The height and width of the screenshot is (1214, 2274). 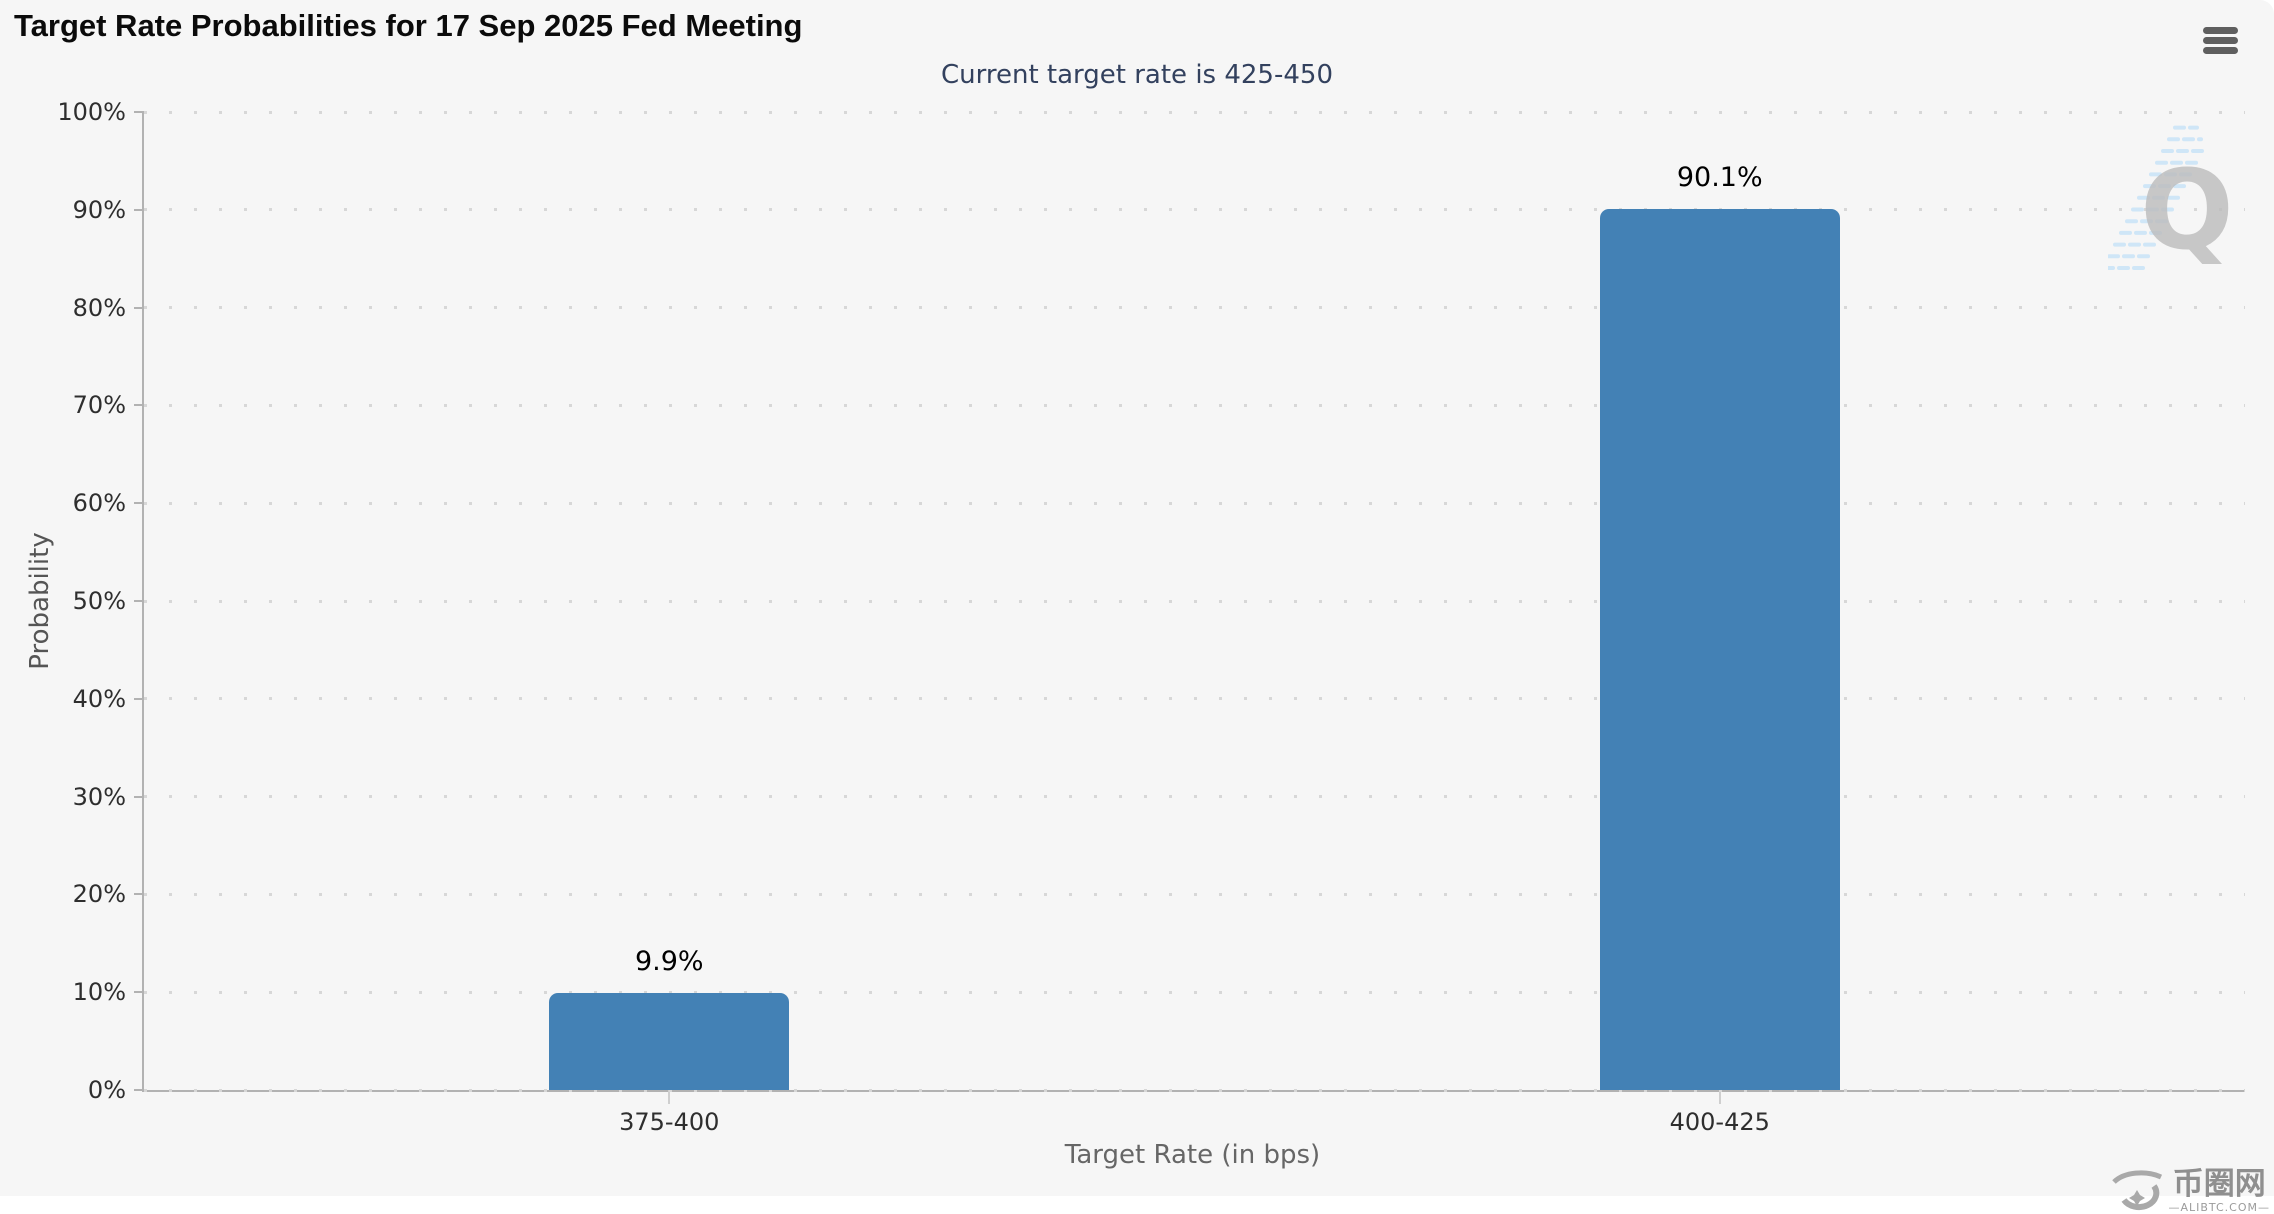 What do you see at coordinates (669, 1122) in the screenshot?
I see `x-axis-tick-label: 375-400` at bounding box center [669, 1122].